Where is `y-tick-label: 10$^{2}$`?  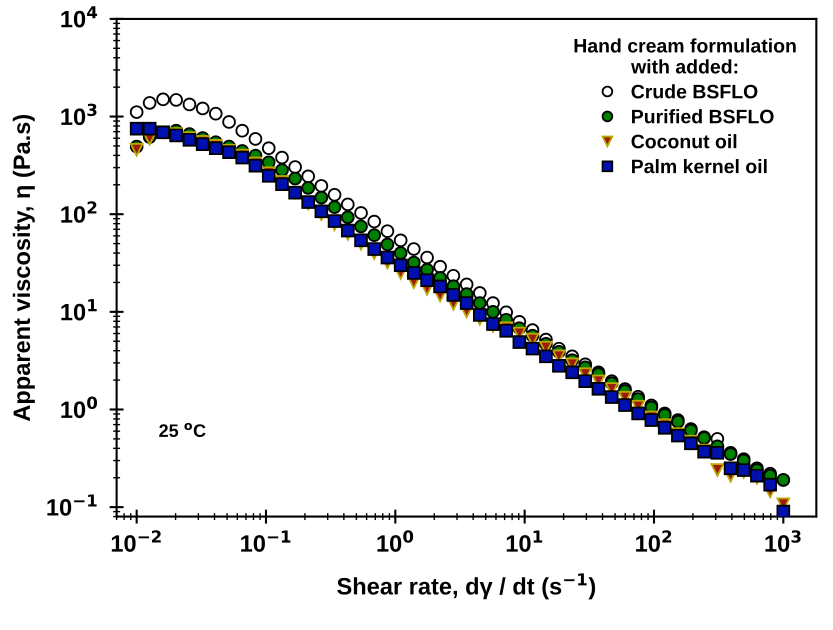
y-tick-label: 10$^{2}$ is located at coordinates (78, 212).